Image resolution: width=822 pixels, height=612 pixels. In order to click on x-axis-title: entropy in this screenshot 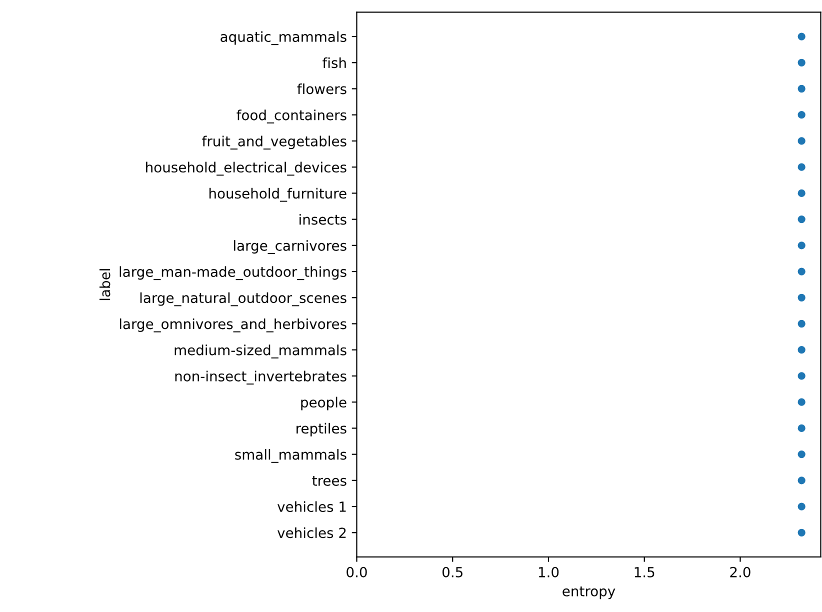, I will do `click(589, 593)`.